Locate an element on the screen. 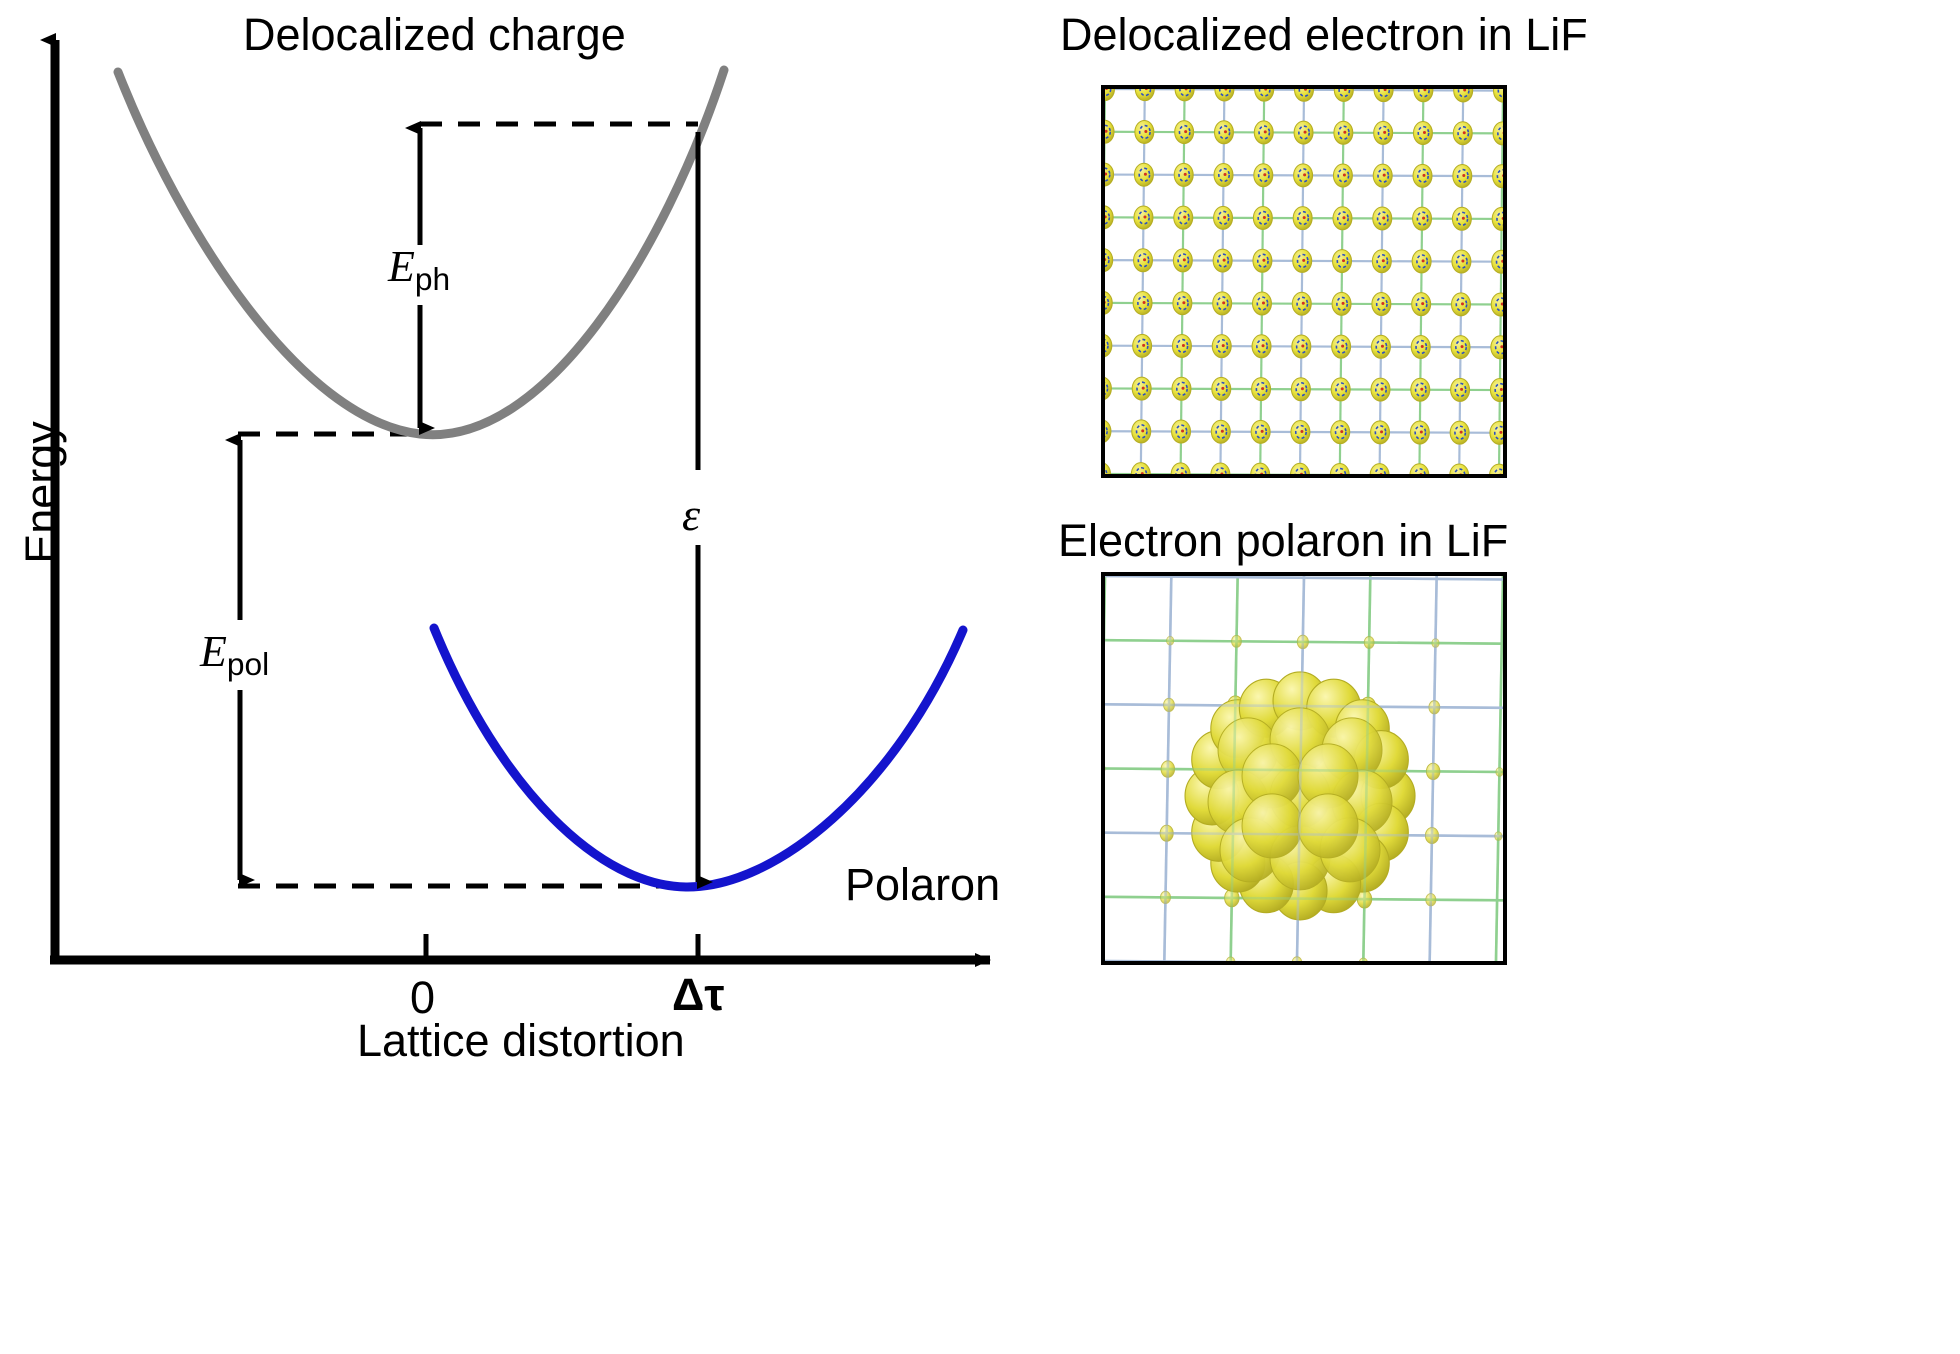 The image size is (1960, 1354). delocalized-electron-viz is located at coordinates (1304, 281).